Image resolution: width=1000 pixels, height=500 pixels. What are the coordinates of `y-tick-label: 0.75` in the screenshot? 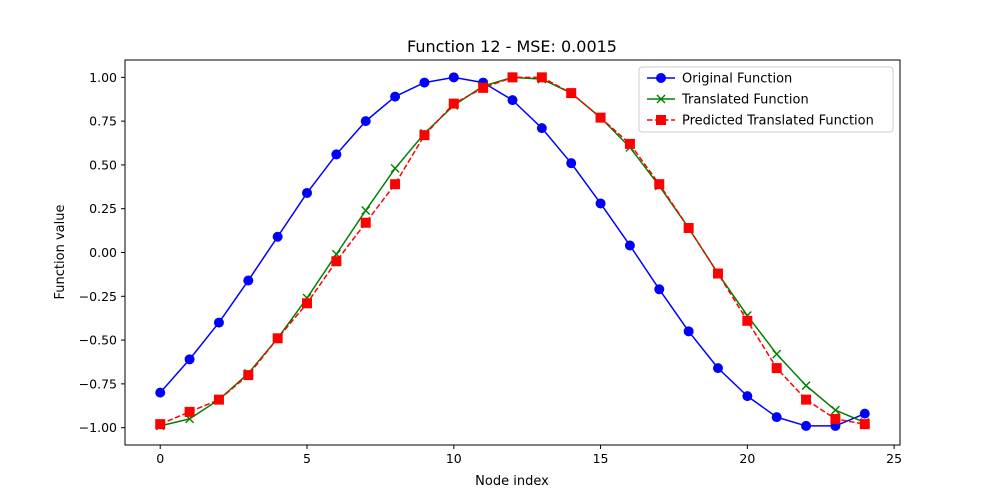 It's located at (103, 121).